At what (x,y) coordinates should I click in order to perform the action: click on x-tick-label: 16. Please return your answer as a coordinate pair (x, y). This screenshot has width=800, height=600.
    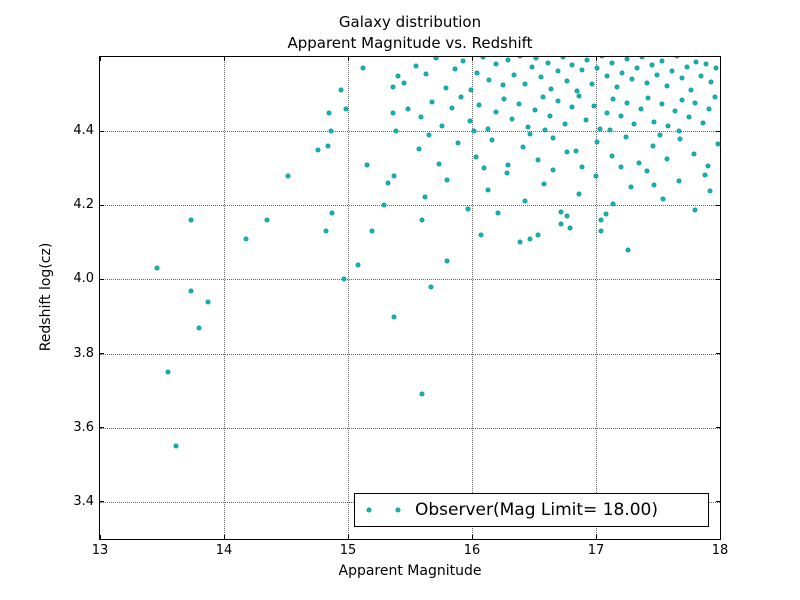
    Looking at the image, I should click on (472, 550).